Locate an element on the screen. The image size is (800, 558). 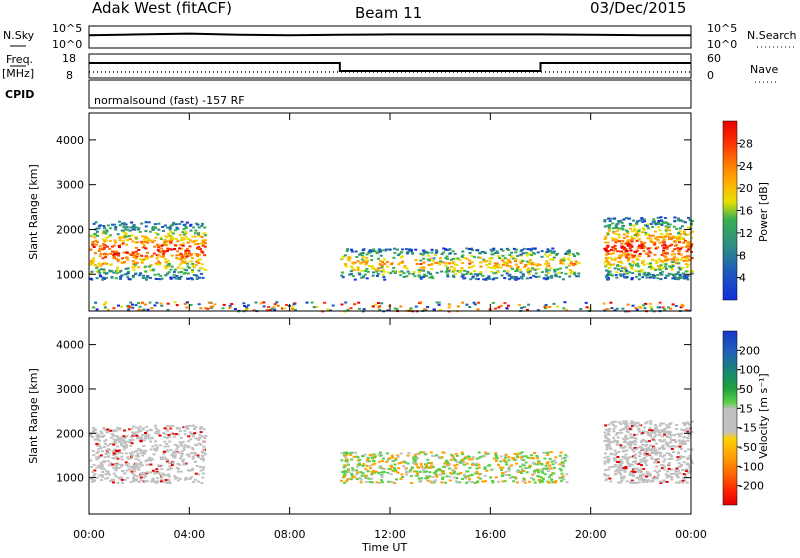
nave-tick-bottom: 0 is located at coordinates (710, 75).